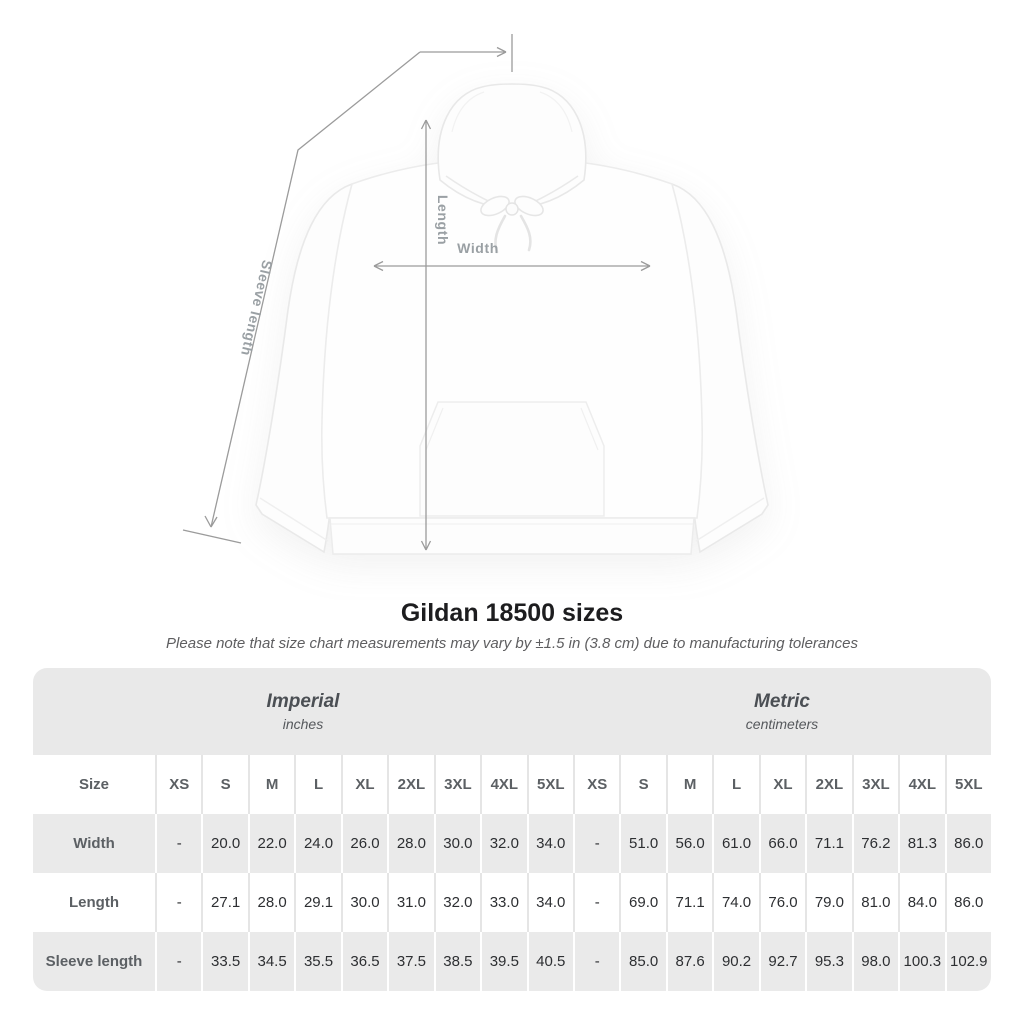 The image size is (1024, 1024). I want to click on table-cell: 102.9, so click(967, 961).